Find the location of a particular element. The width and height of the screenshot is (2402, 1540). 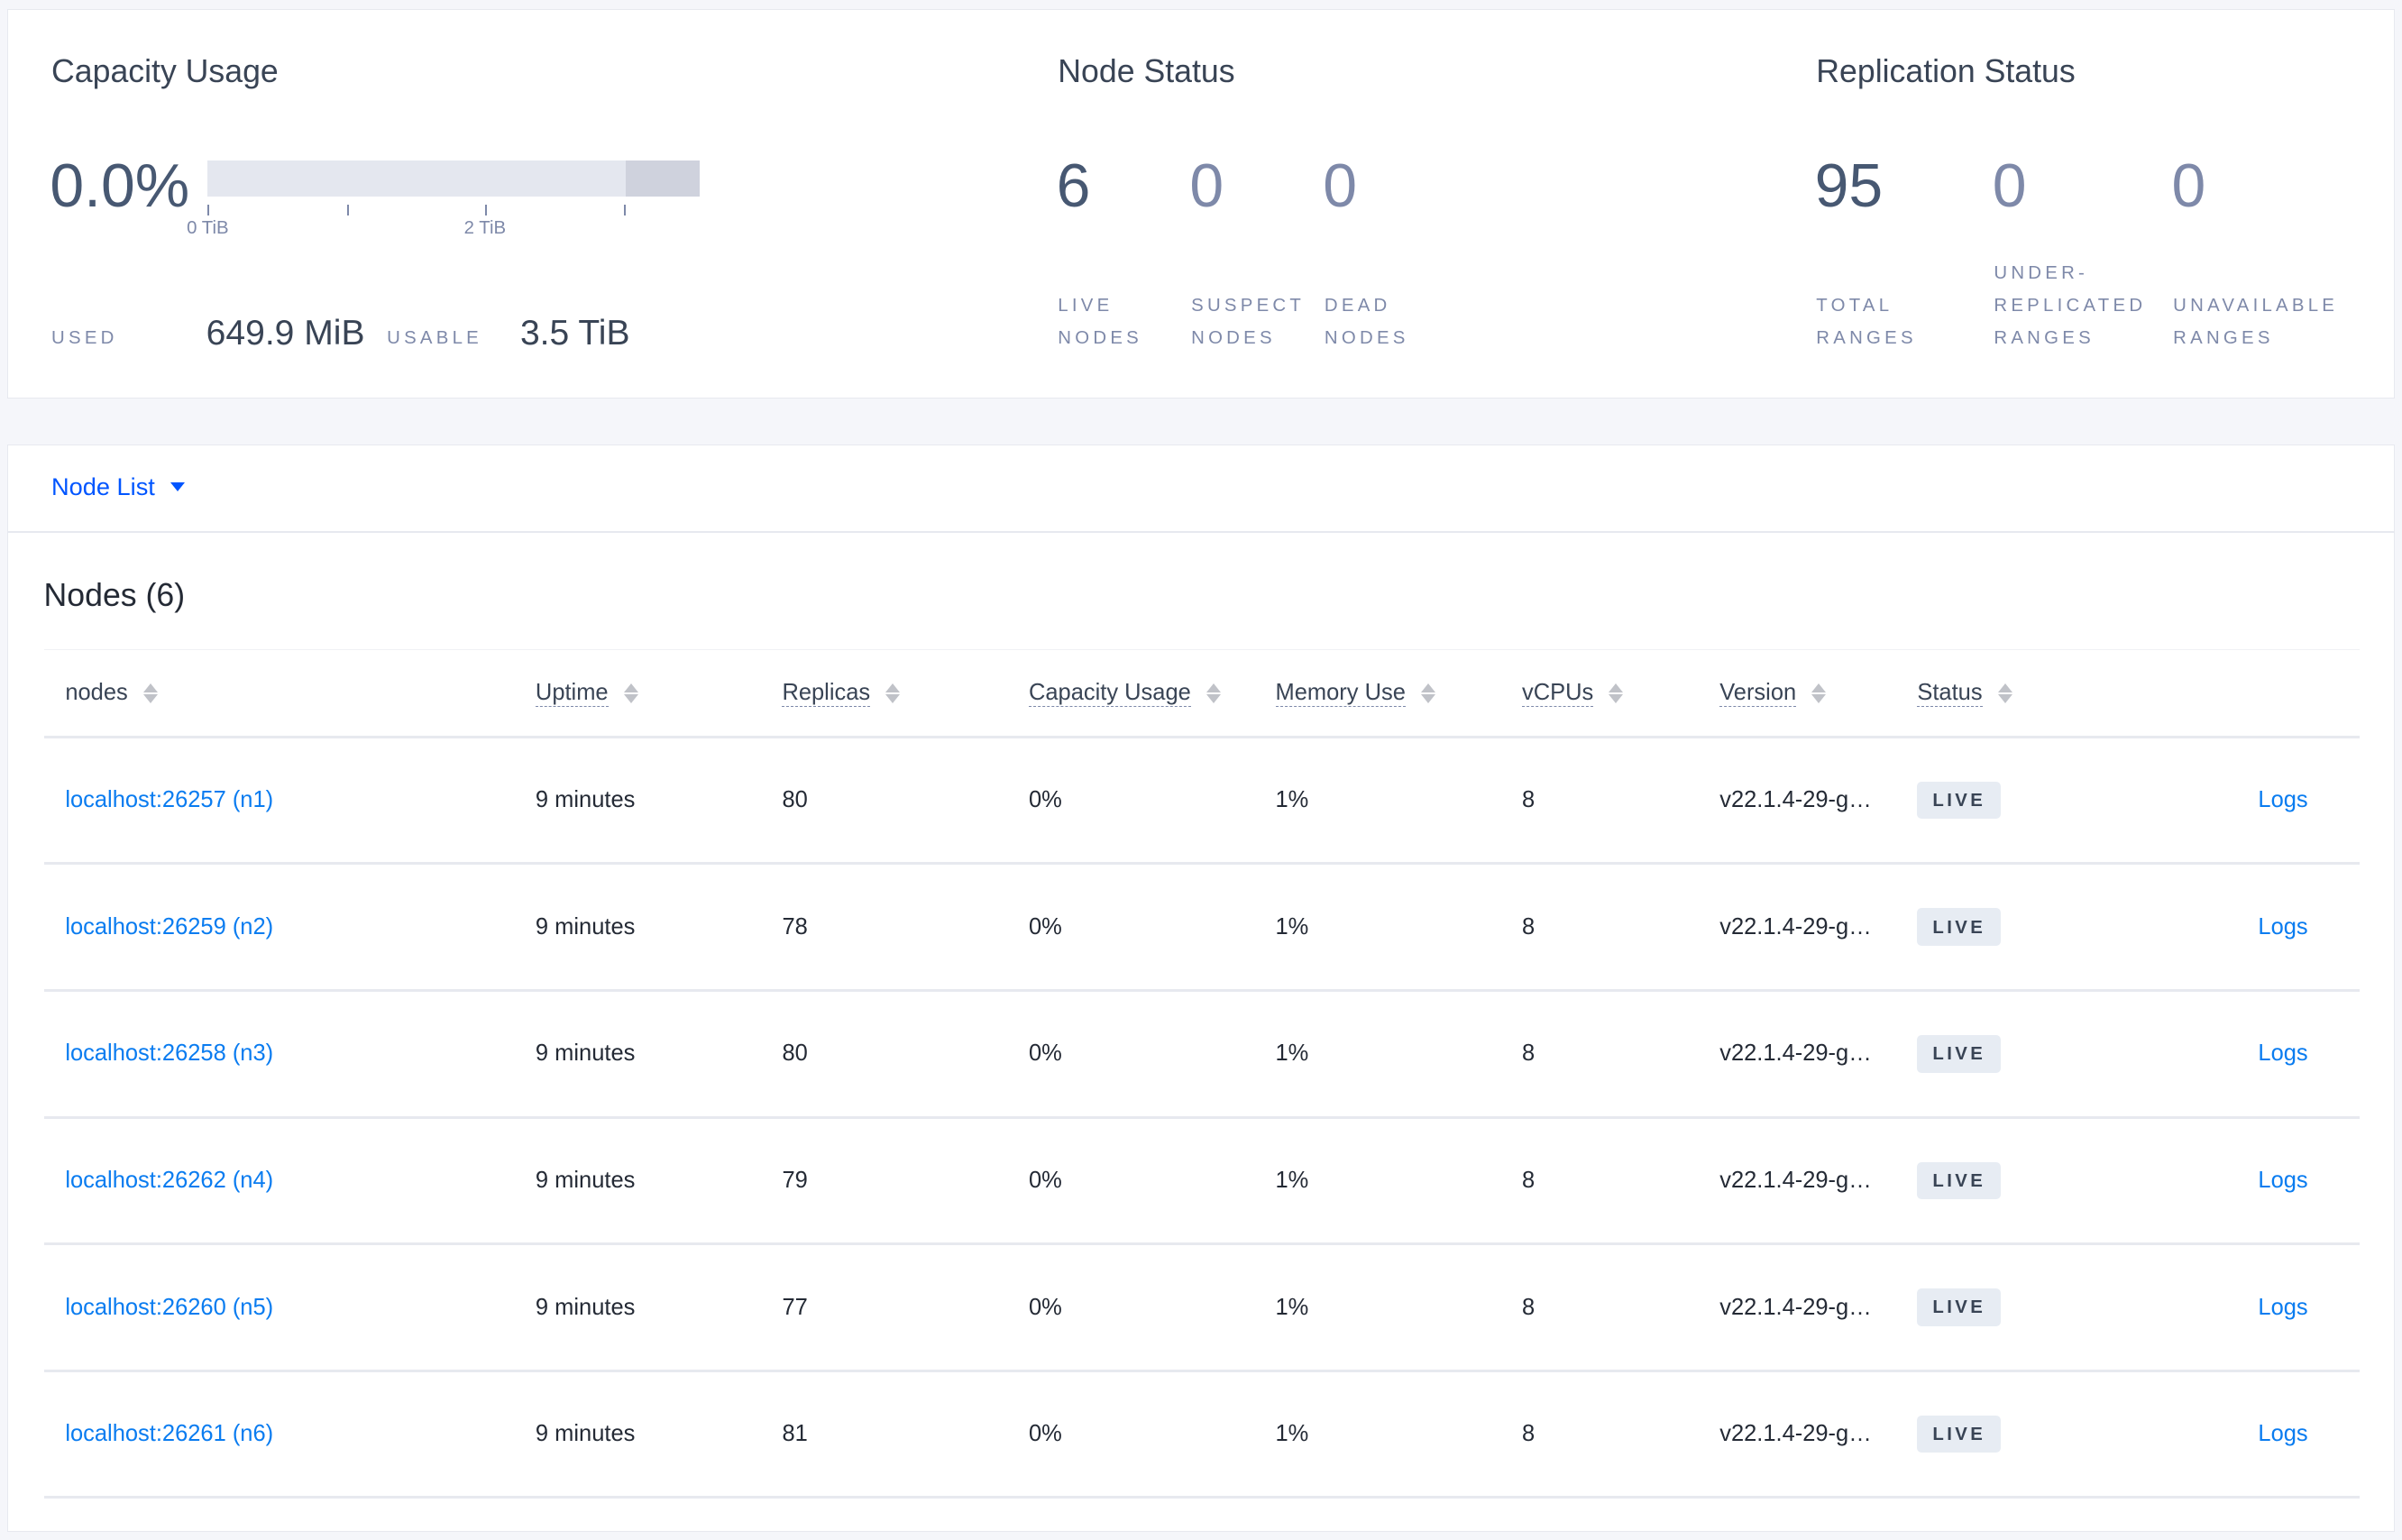

column-header-empty is located at coordinates (2254, 693).